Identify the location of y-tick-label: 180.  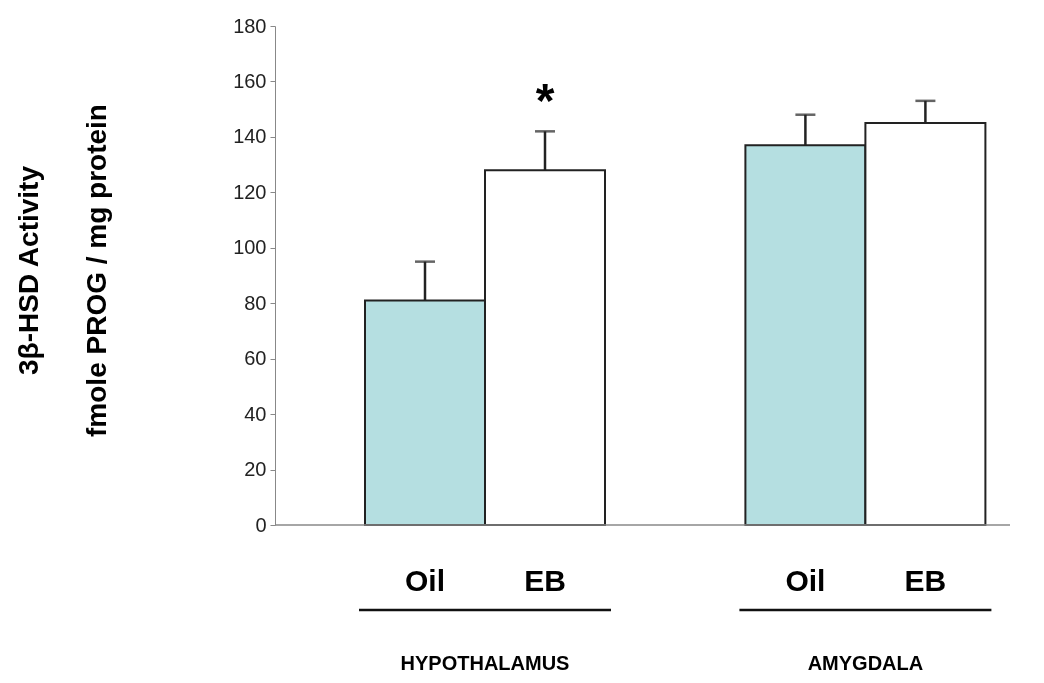
(250, 25).